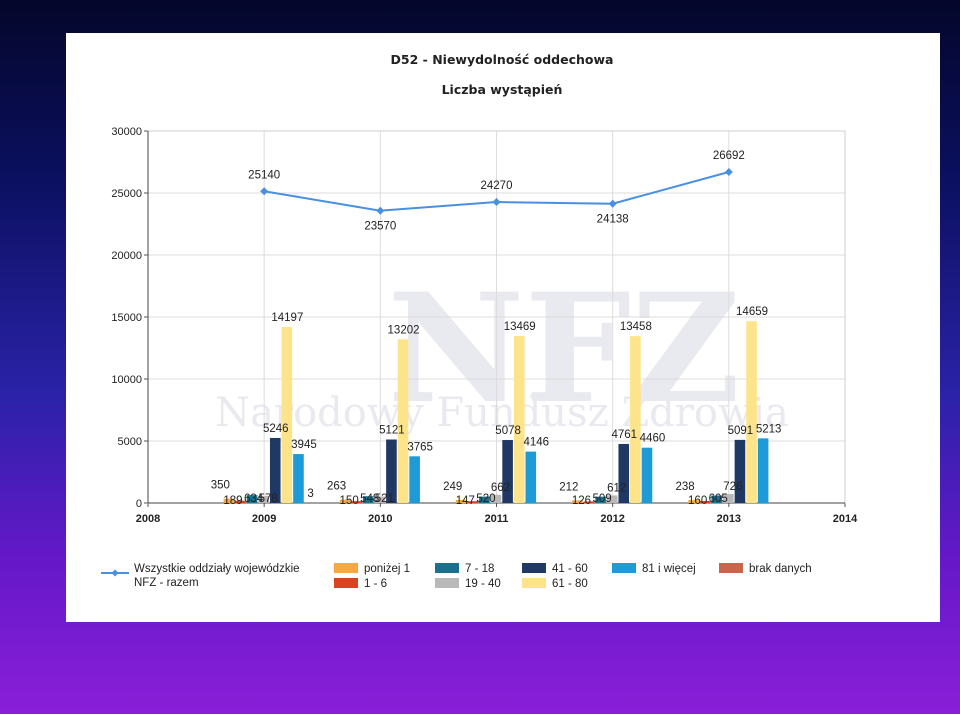 This screenshot has height=714, width=960. Describe the element at coordinates (502, 413) in the screenshot. I see `watermark-text: Narodowy Fundusz Zdrowia` at that location.